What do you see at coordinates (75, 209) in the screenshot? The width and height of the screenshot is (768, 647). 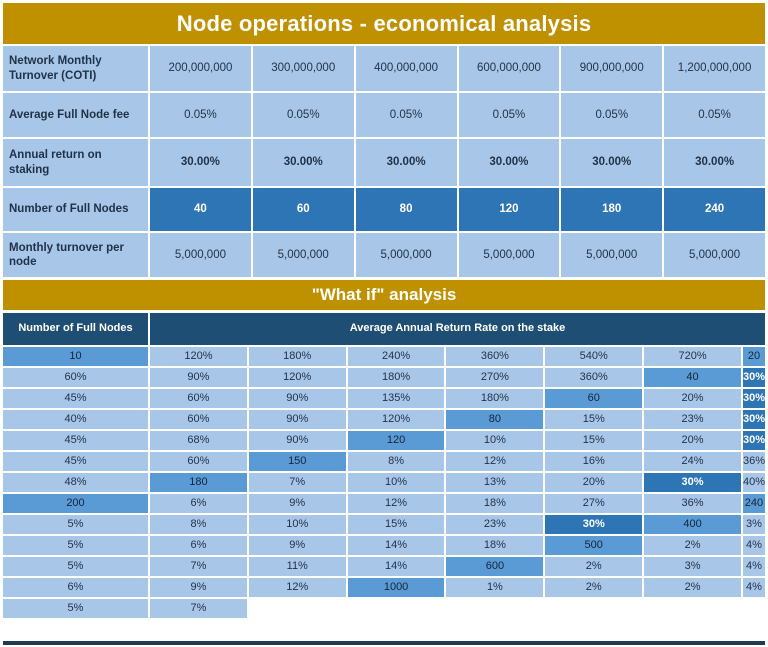 I see `row-label: Number of Full Nodes` at bounding box center [75, 209].